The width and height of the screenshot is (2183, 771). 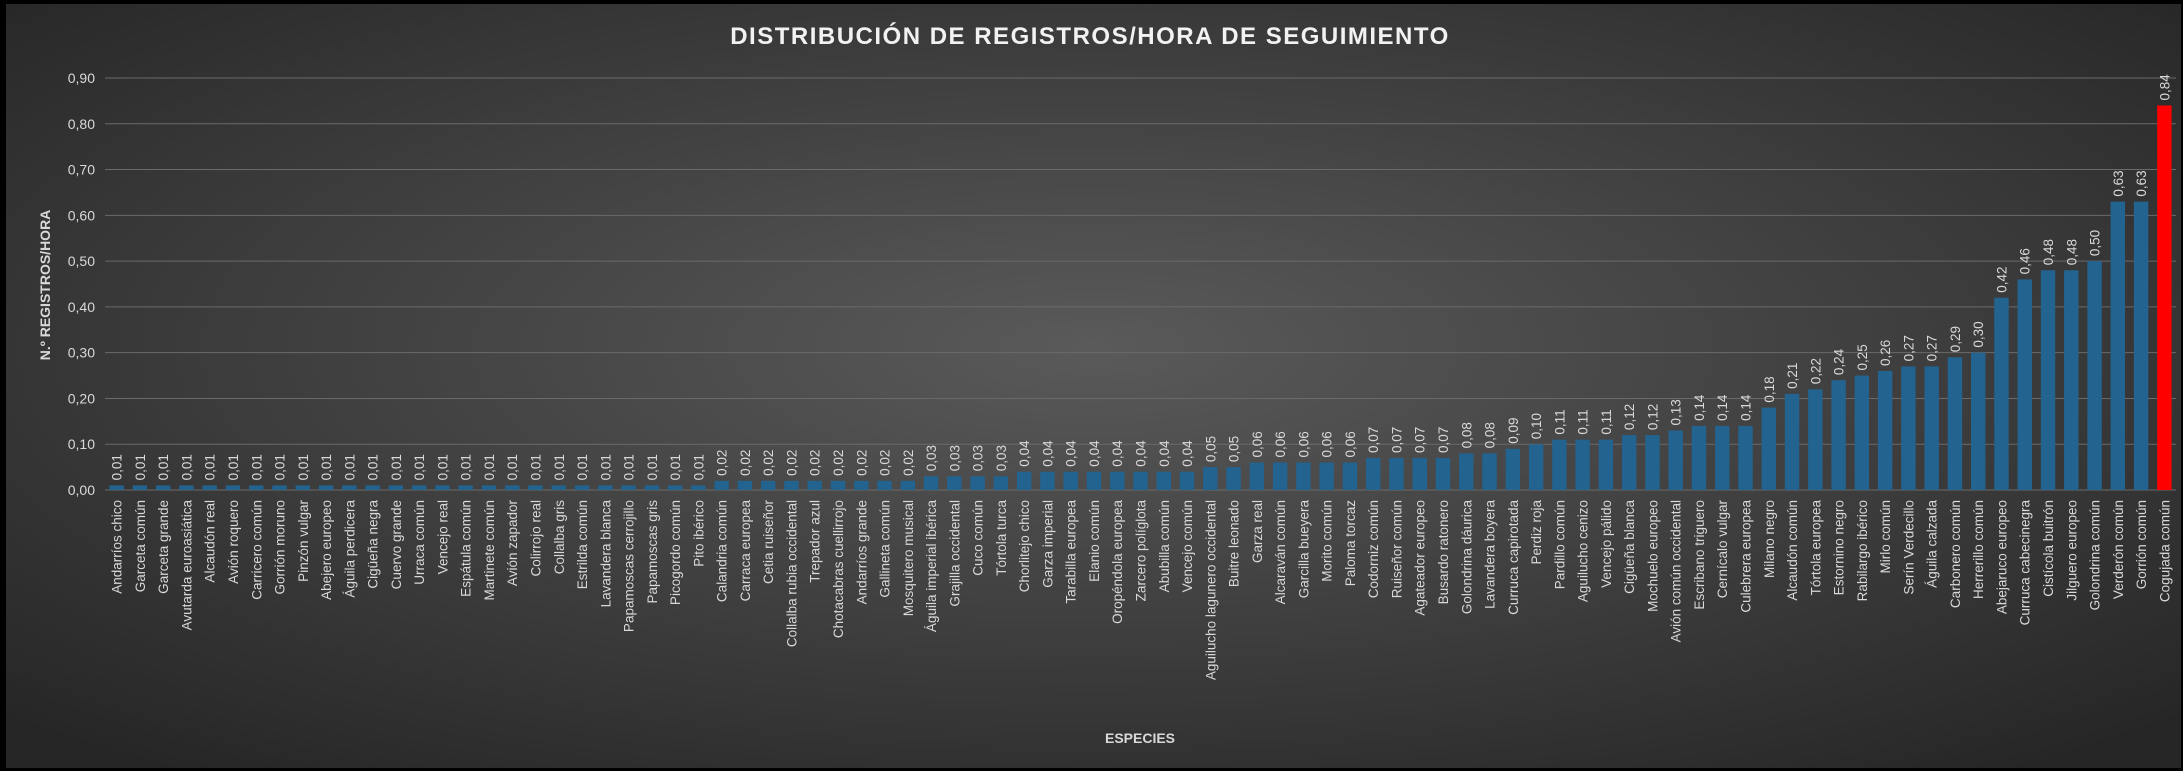 What do you see at coordinates (1210, 449) in the screenshot?
I see `data-label: 0,05` at bounding box center [1210, 449].